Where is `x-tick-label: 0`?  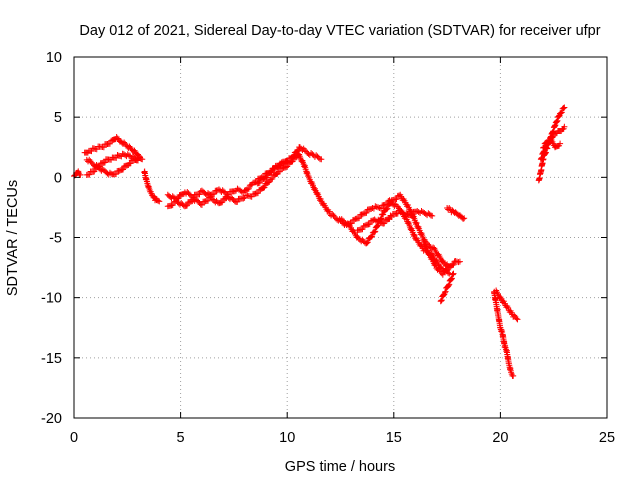 x-tick-label: 0 is located at coordinates (74, 438).